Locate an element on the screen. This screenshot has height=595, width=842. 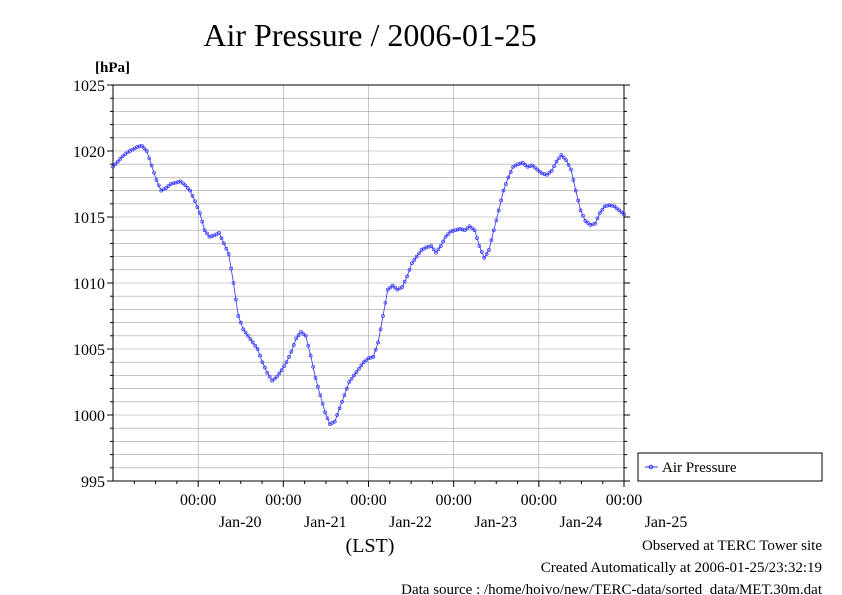
y-axis-unit-label: [hPa] is located at coordinates (112, 68).